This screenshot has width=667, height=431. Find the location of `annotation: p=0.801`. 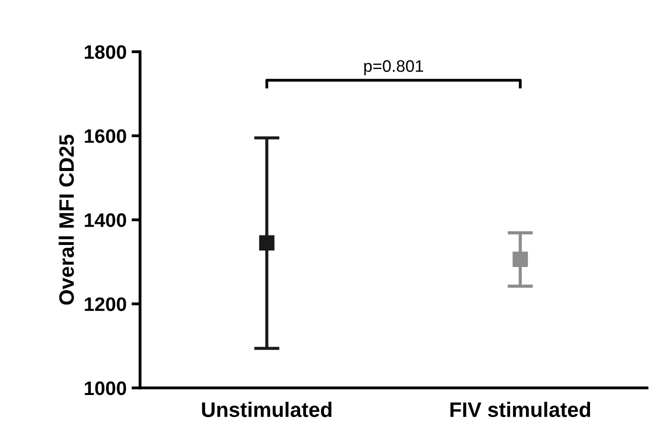

annotation: p=0.801 is located at coordinates (394, 68).